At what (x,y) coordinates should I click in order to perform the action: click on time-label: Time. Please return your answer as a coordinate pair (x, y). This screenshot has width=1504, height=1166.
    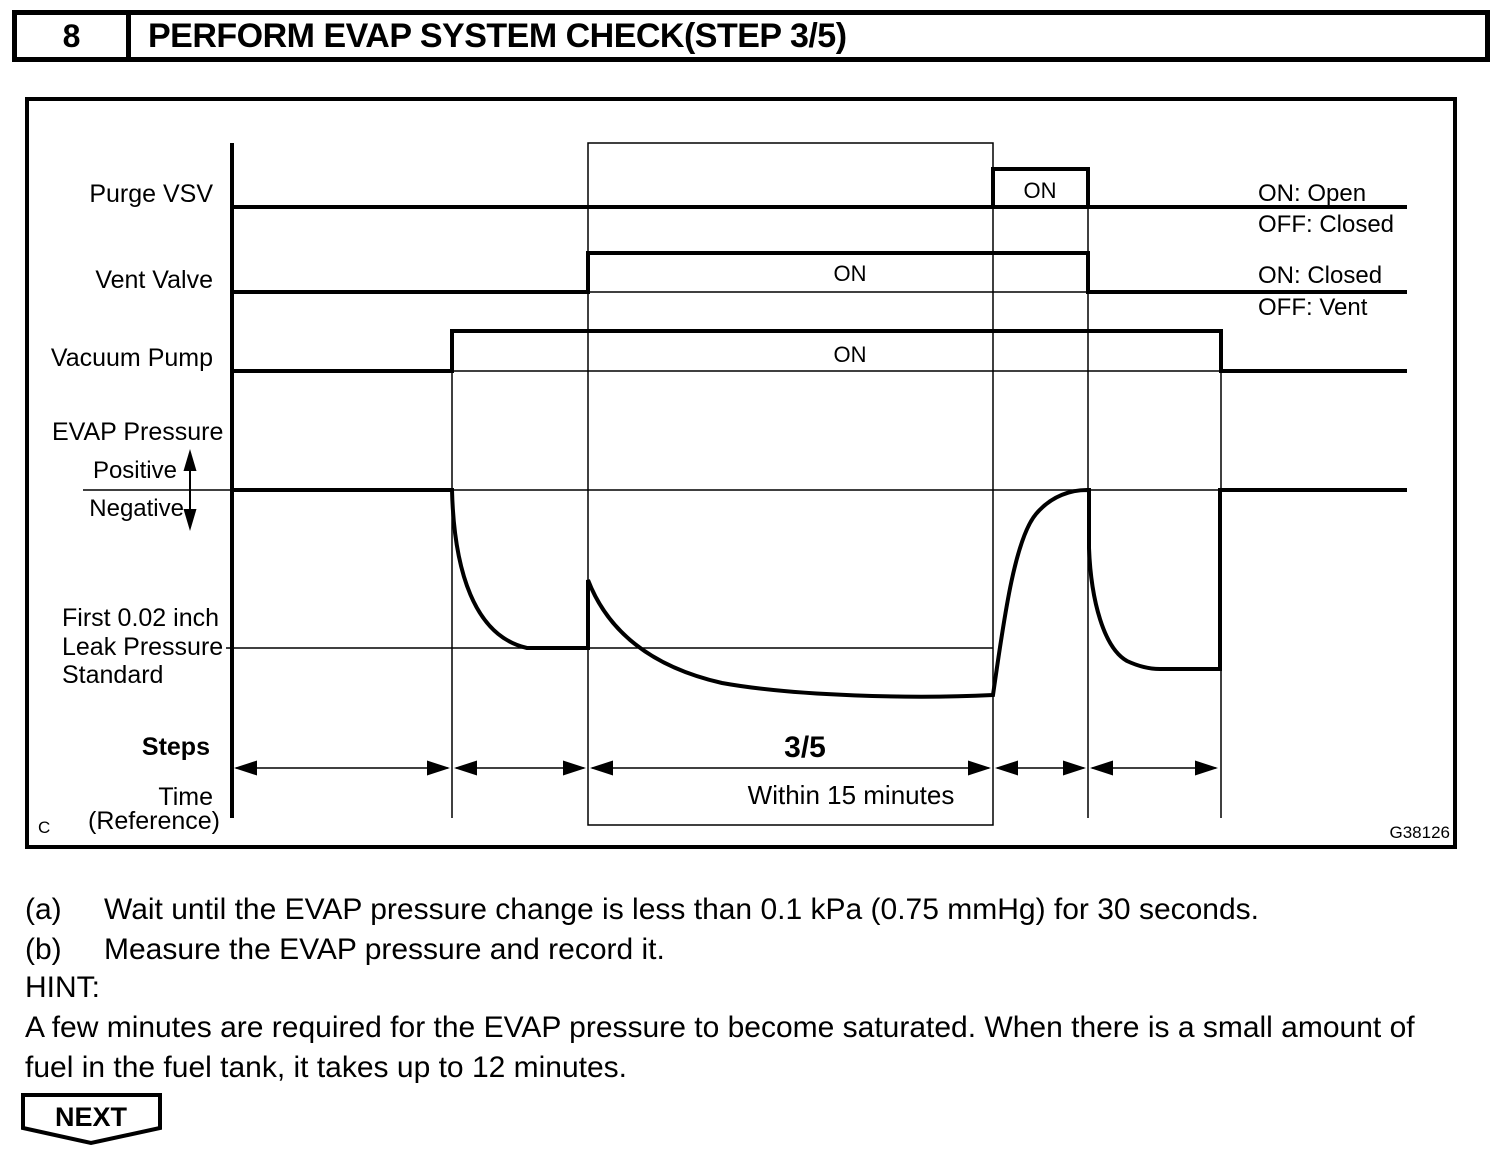
    Looking at the image, I should click on (185, 797).